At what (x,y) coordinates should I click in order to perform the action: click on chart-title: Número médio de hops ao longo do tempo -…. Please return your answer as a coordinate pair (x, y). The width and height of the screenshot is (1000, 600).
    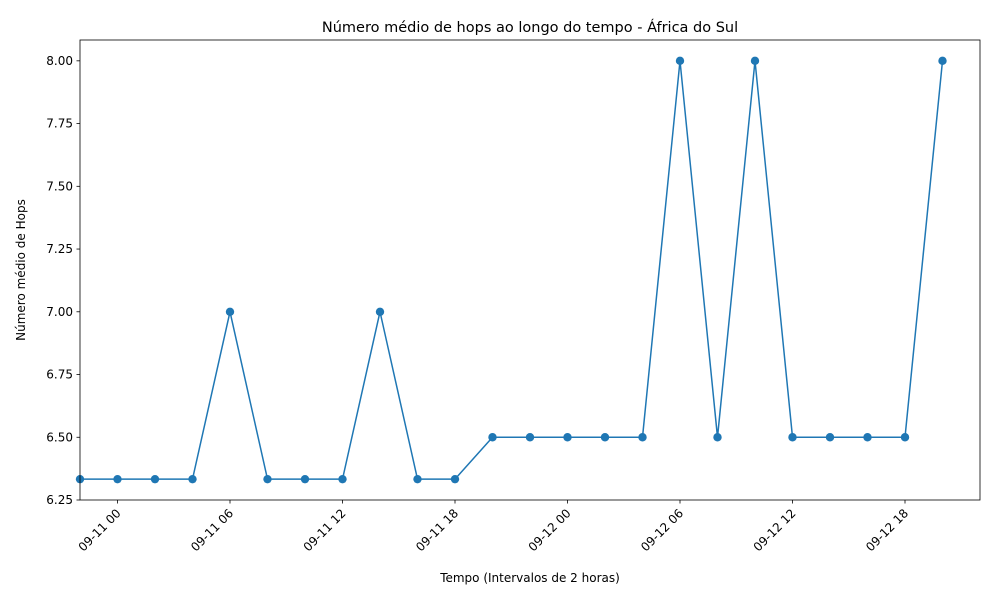
    Looking at the image, I should click on (530, 27).